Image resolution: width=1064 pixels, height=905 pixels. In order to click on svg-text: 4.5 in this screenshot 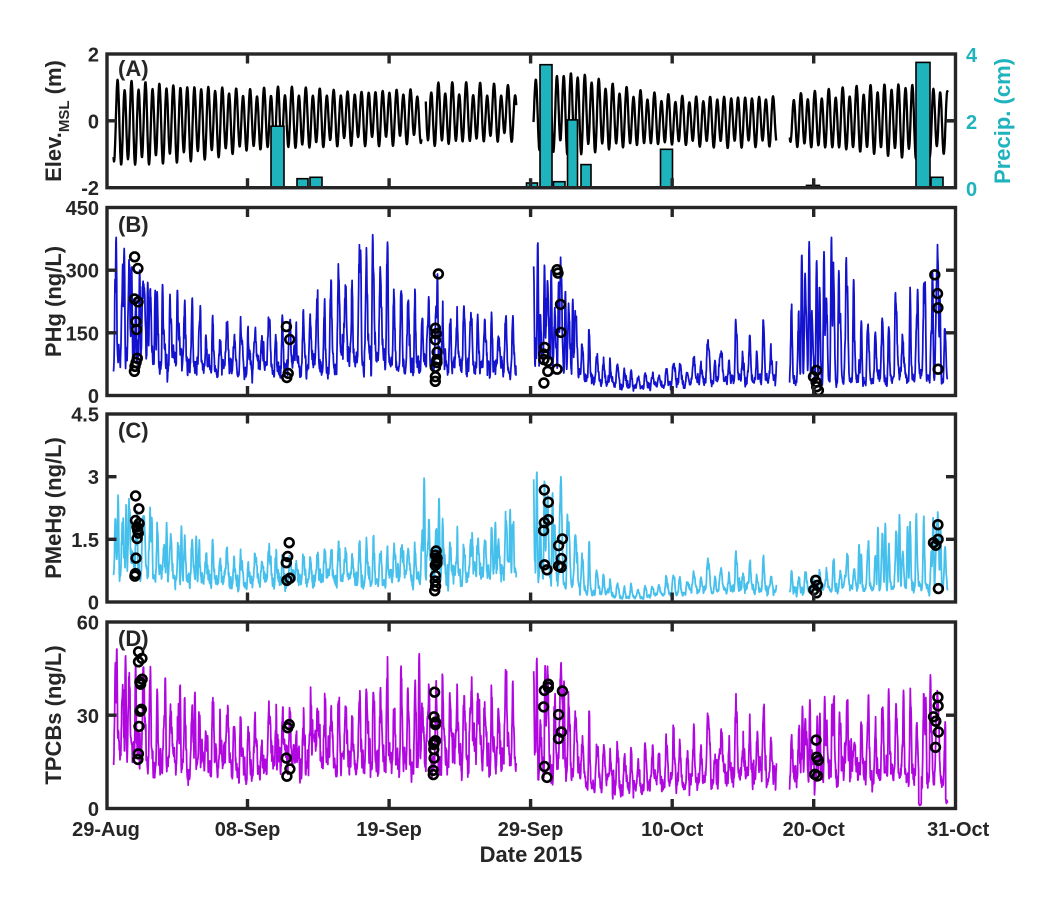, I will do `click(85, 416)`.